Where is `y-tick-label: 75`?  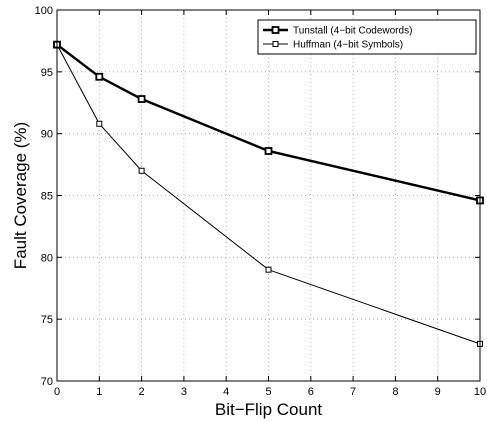 y-tick-label: 75 is located at coordinates (47, 320).